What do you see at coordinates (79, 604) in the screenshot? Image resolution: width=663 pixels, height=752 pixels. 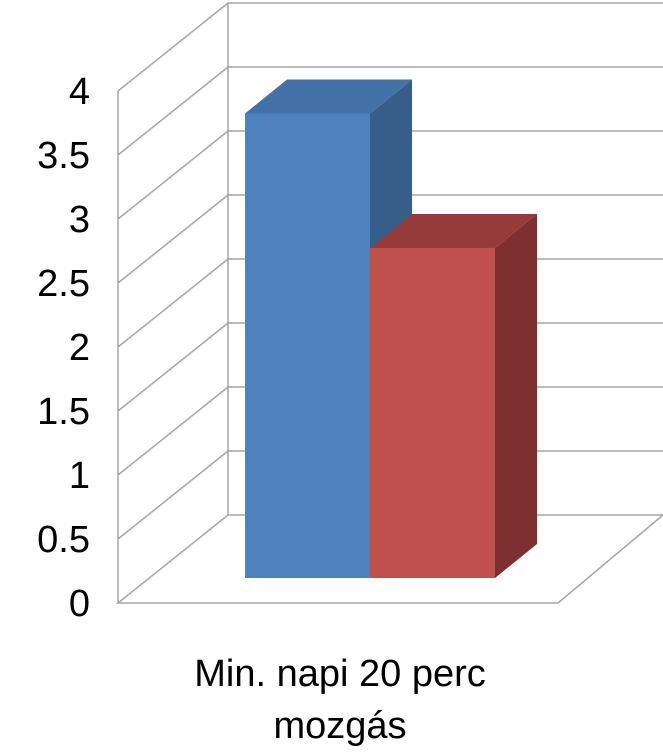 I see `y-tick-label: 0` at bounding box center [79, 604].